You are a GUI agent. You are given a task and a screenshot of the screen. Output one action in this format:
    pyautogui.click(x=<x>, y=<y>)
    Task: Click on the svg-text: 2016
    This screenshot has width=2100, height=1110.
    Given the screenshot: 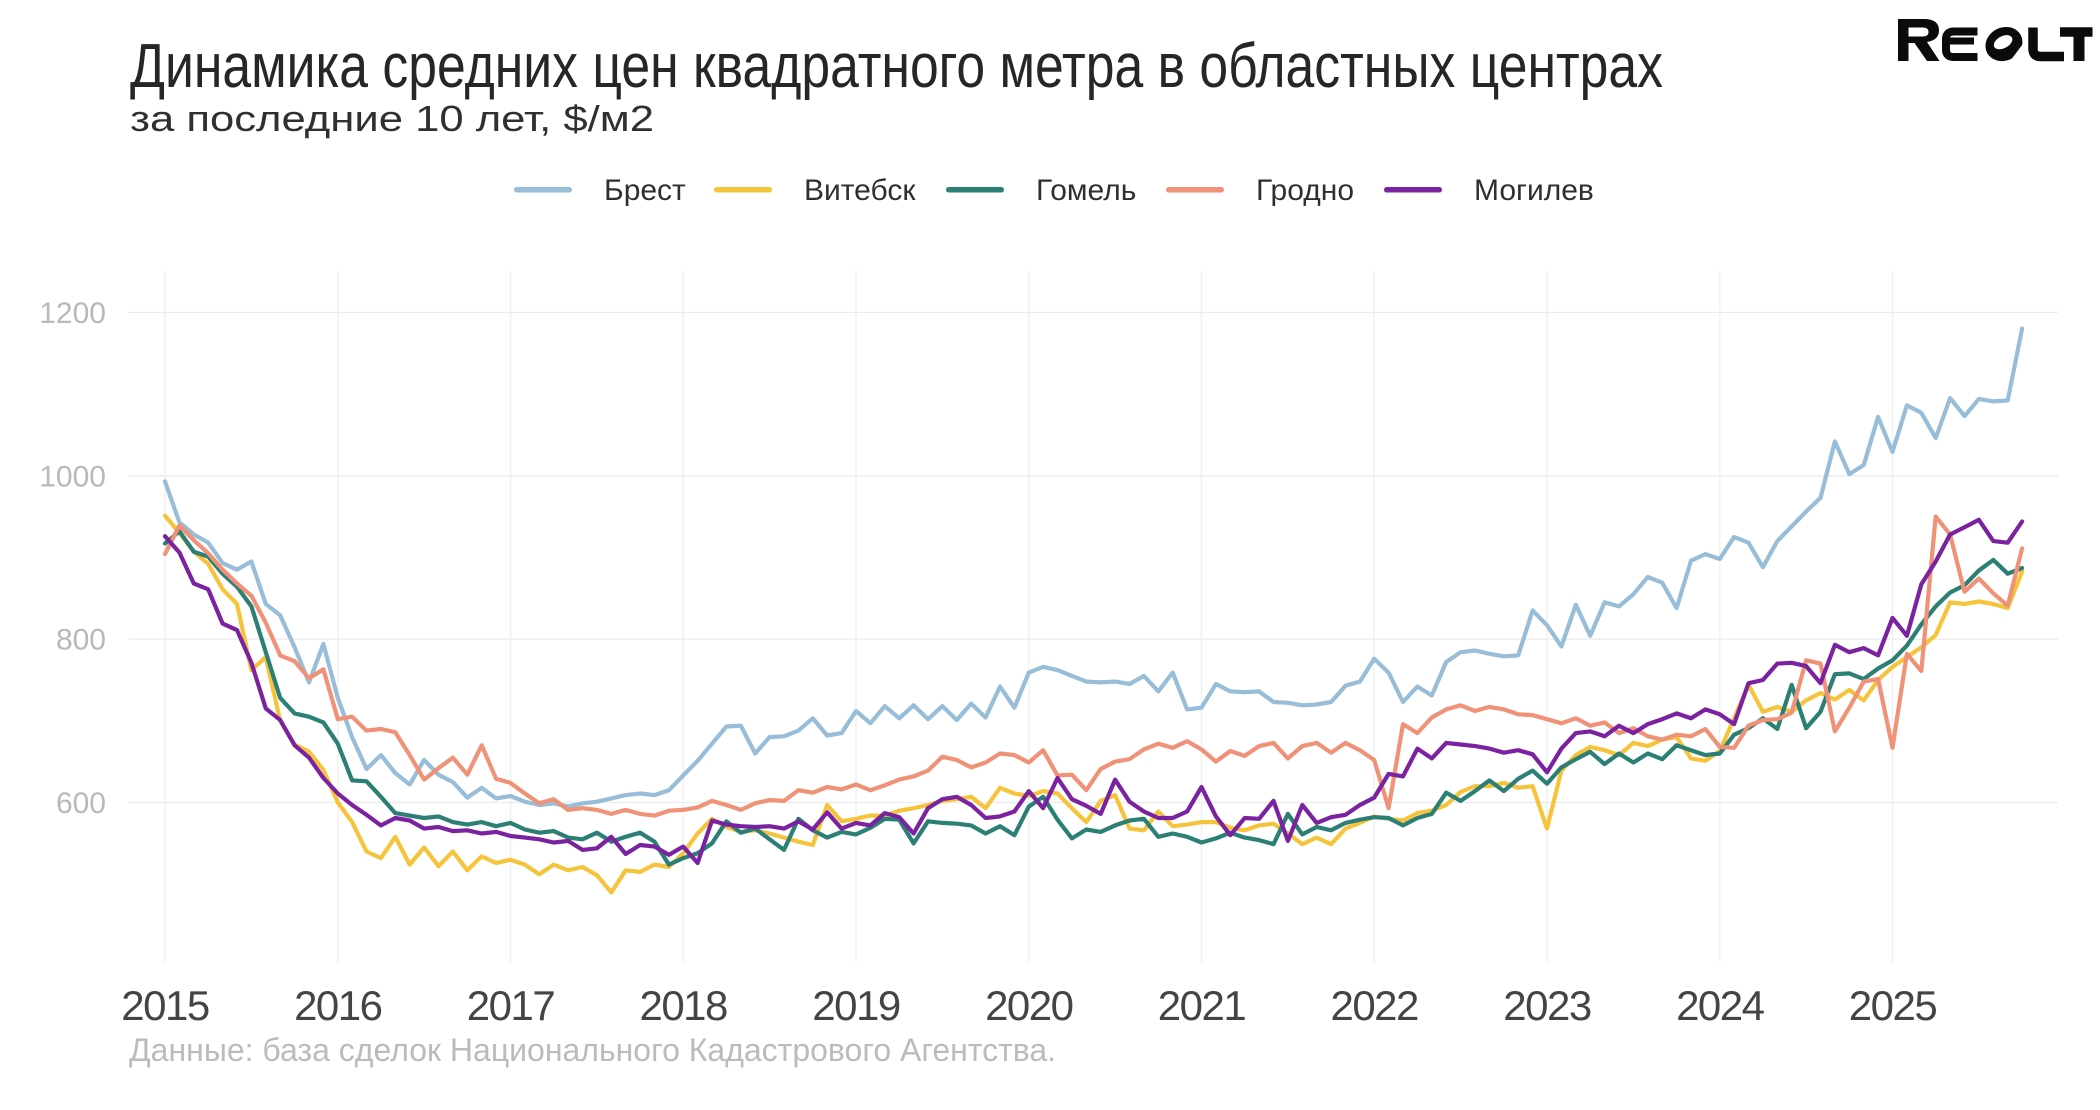 What is the action you would take?
    pyautogui.click(x=338, y=1005)
    